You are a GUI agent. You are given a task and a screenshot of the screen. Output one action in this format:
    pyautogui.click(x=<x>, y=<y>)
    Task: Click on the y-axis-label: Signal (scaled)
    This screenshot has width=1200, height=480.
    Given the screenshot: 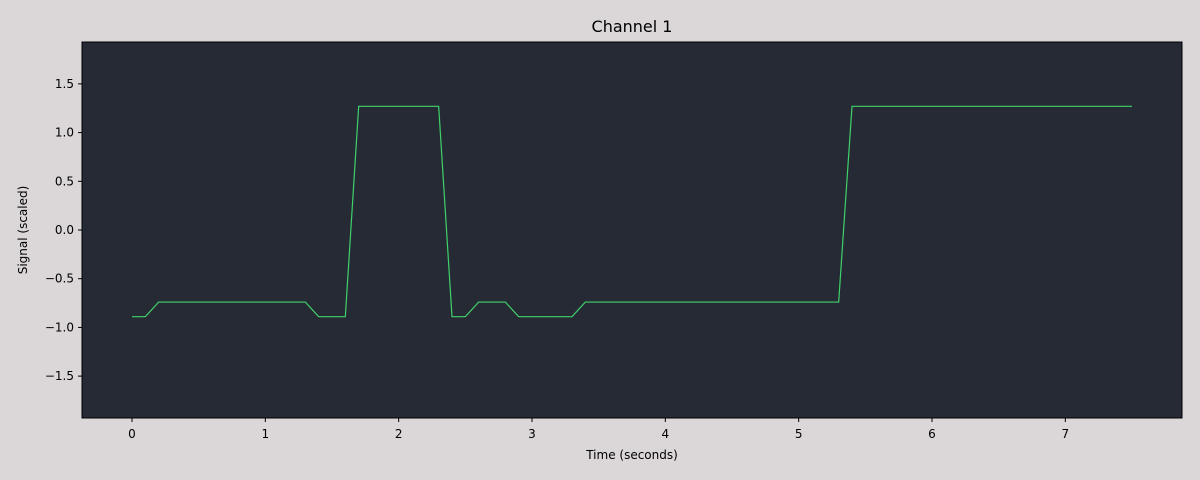 What is the action you would take?
    pyautogui.click(x=23, y=230)
    